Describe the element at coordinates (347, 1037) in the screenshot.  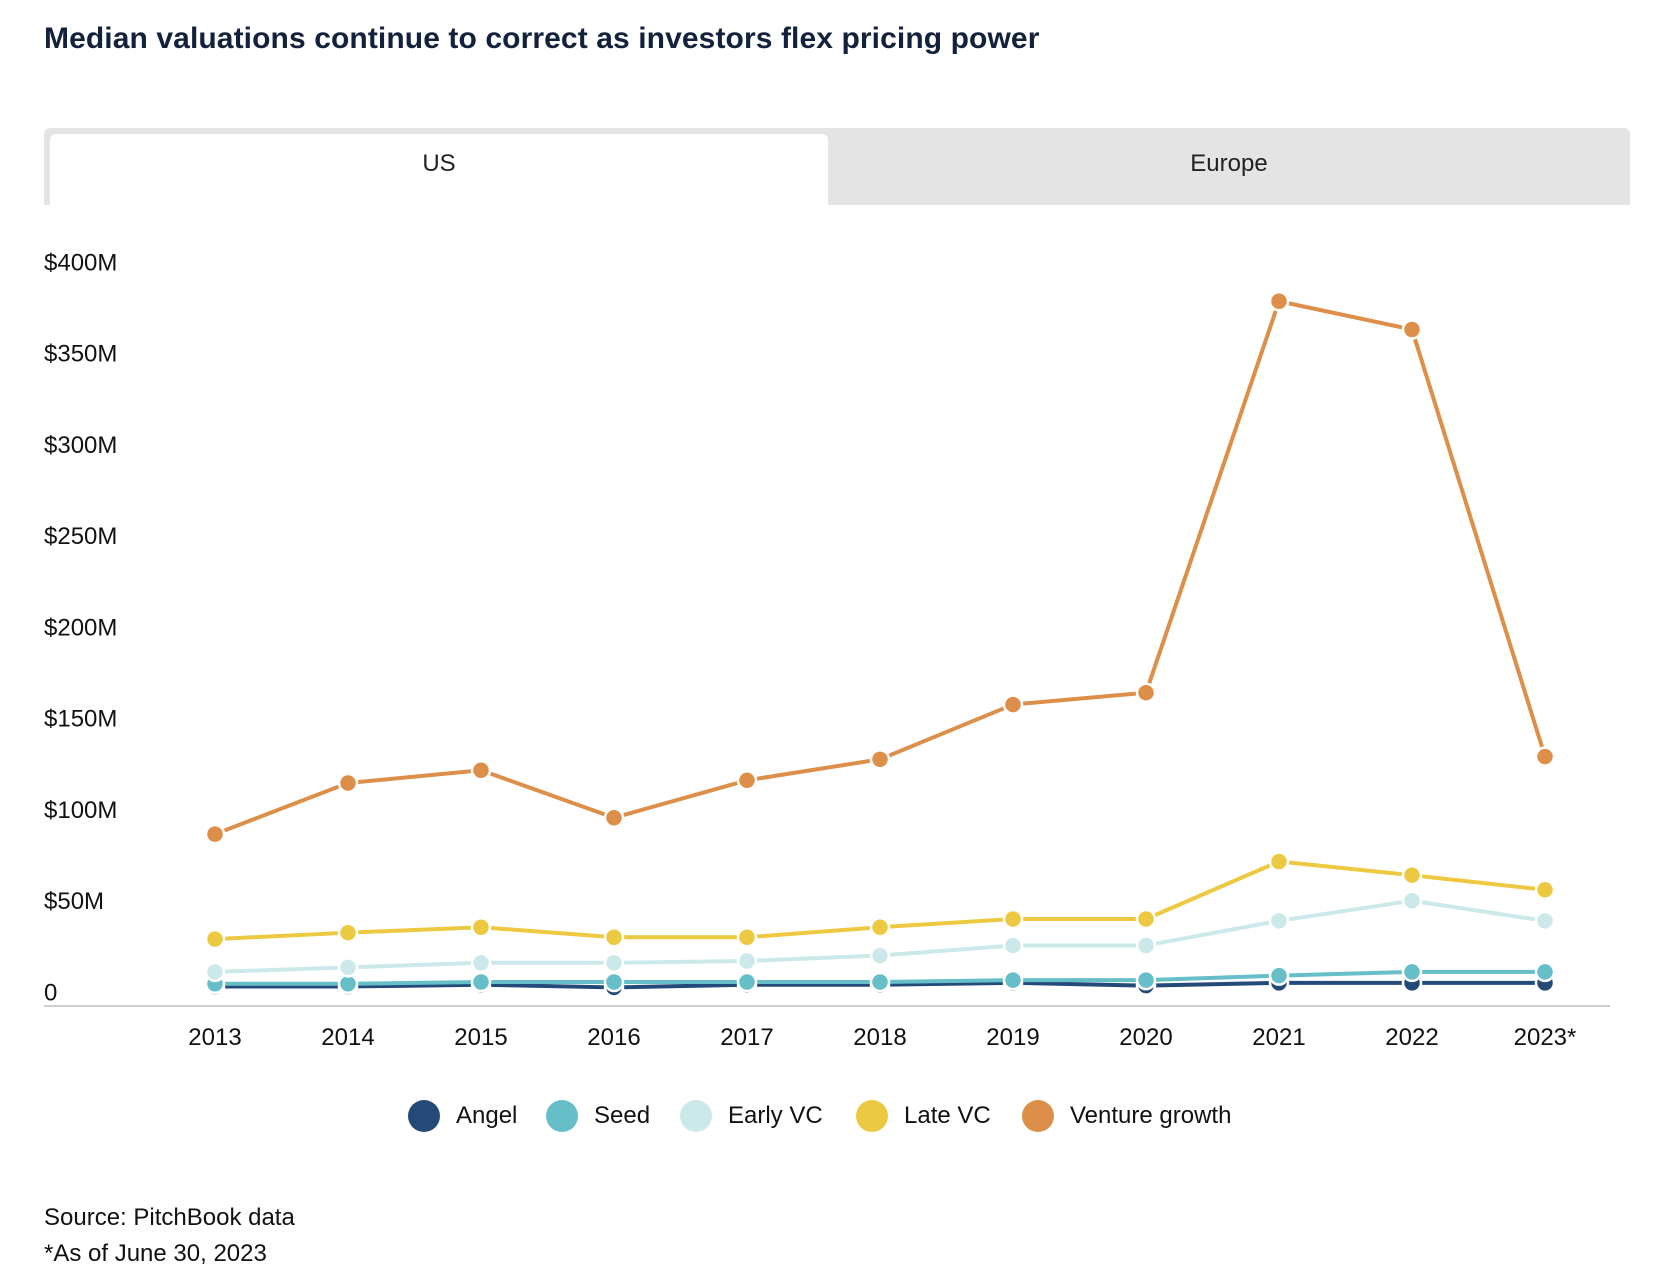
I see `x-tick-label-2014: 2014` at that location.